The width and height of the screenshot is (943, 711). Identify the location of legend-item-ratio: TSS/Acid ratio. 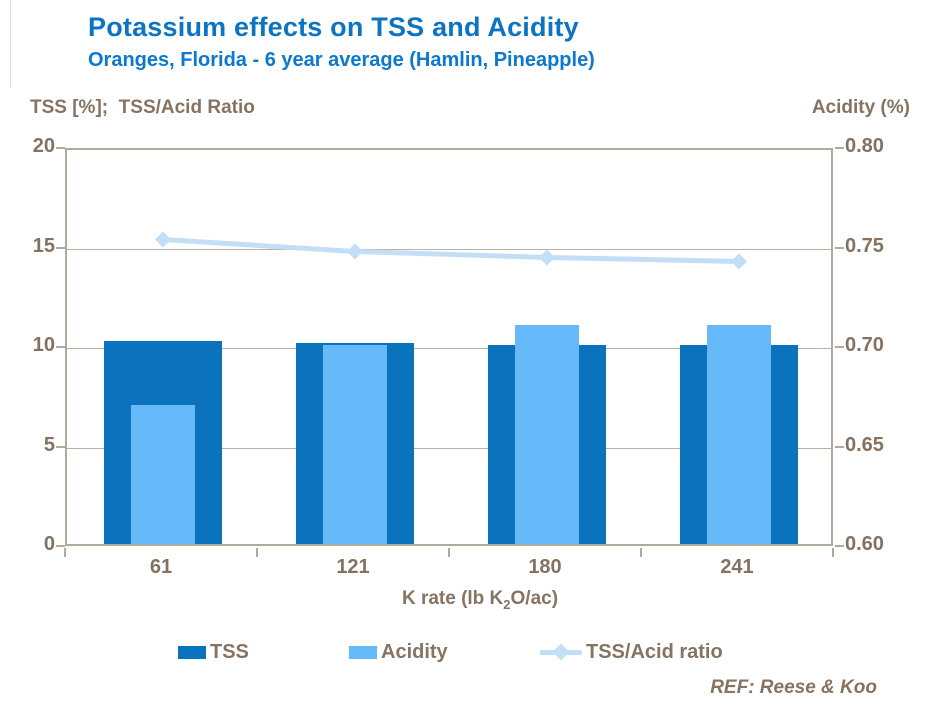
(631, 652).